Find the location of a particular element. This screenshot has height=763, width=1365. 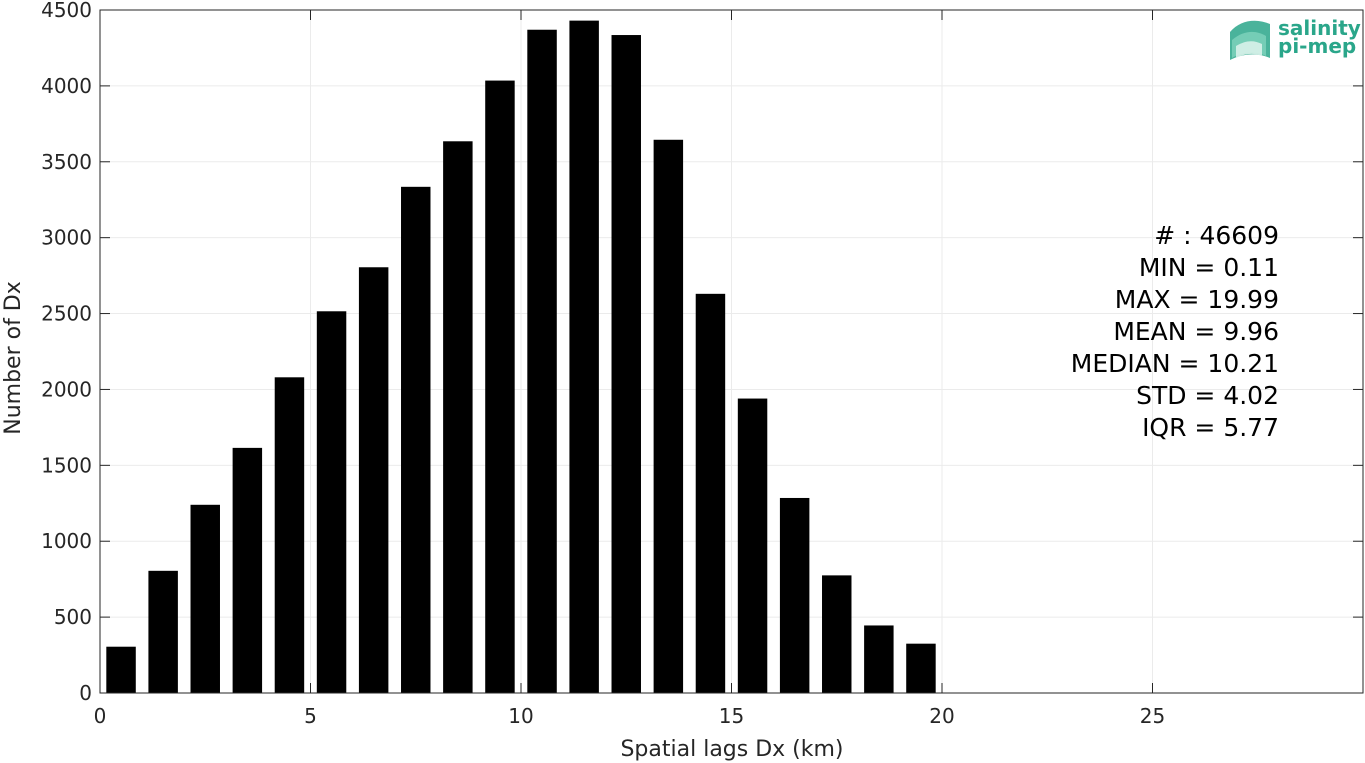

stats-line: STD = 4.02 is located at coordinates (1207, 395).